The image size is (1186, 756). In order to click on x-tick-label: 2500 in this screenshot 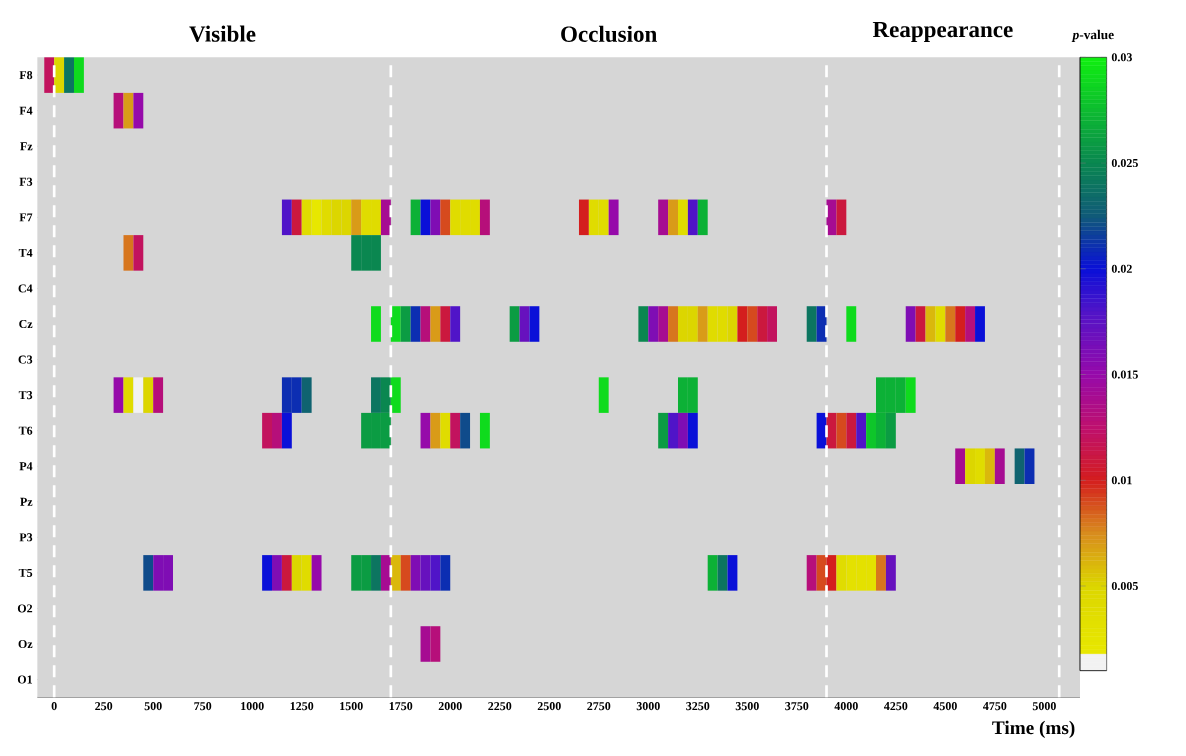, I will do `click(549, 706)`.